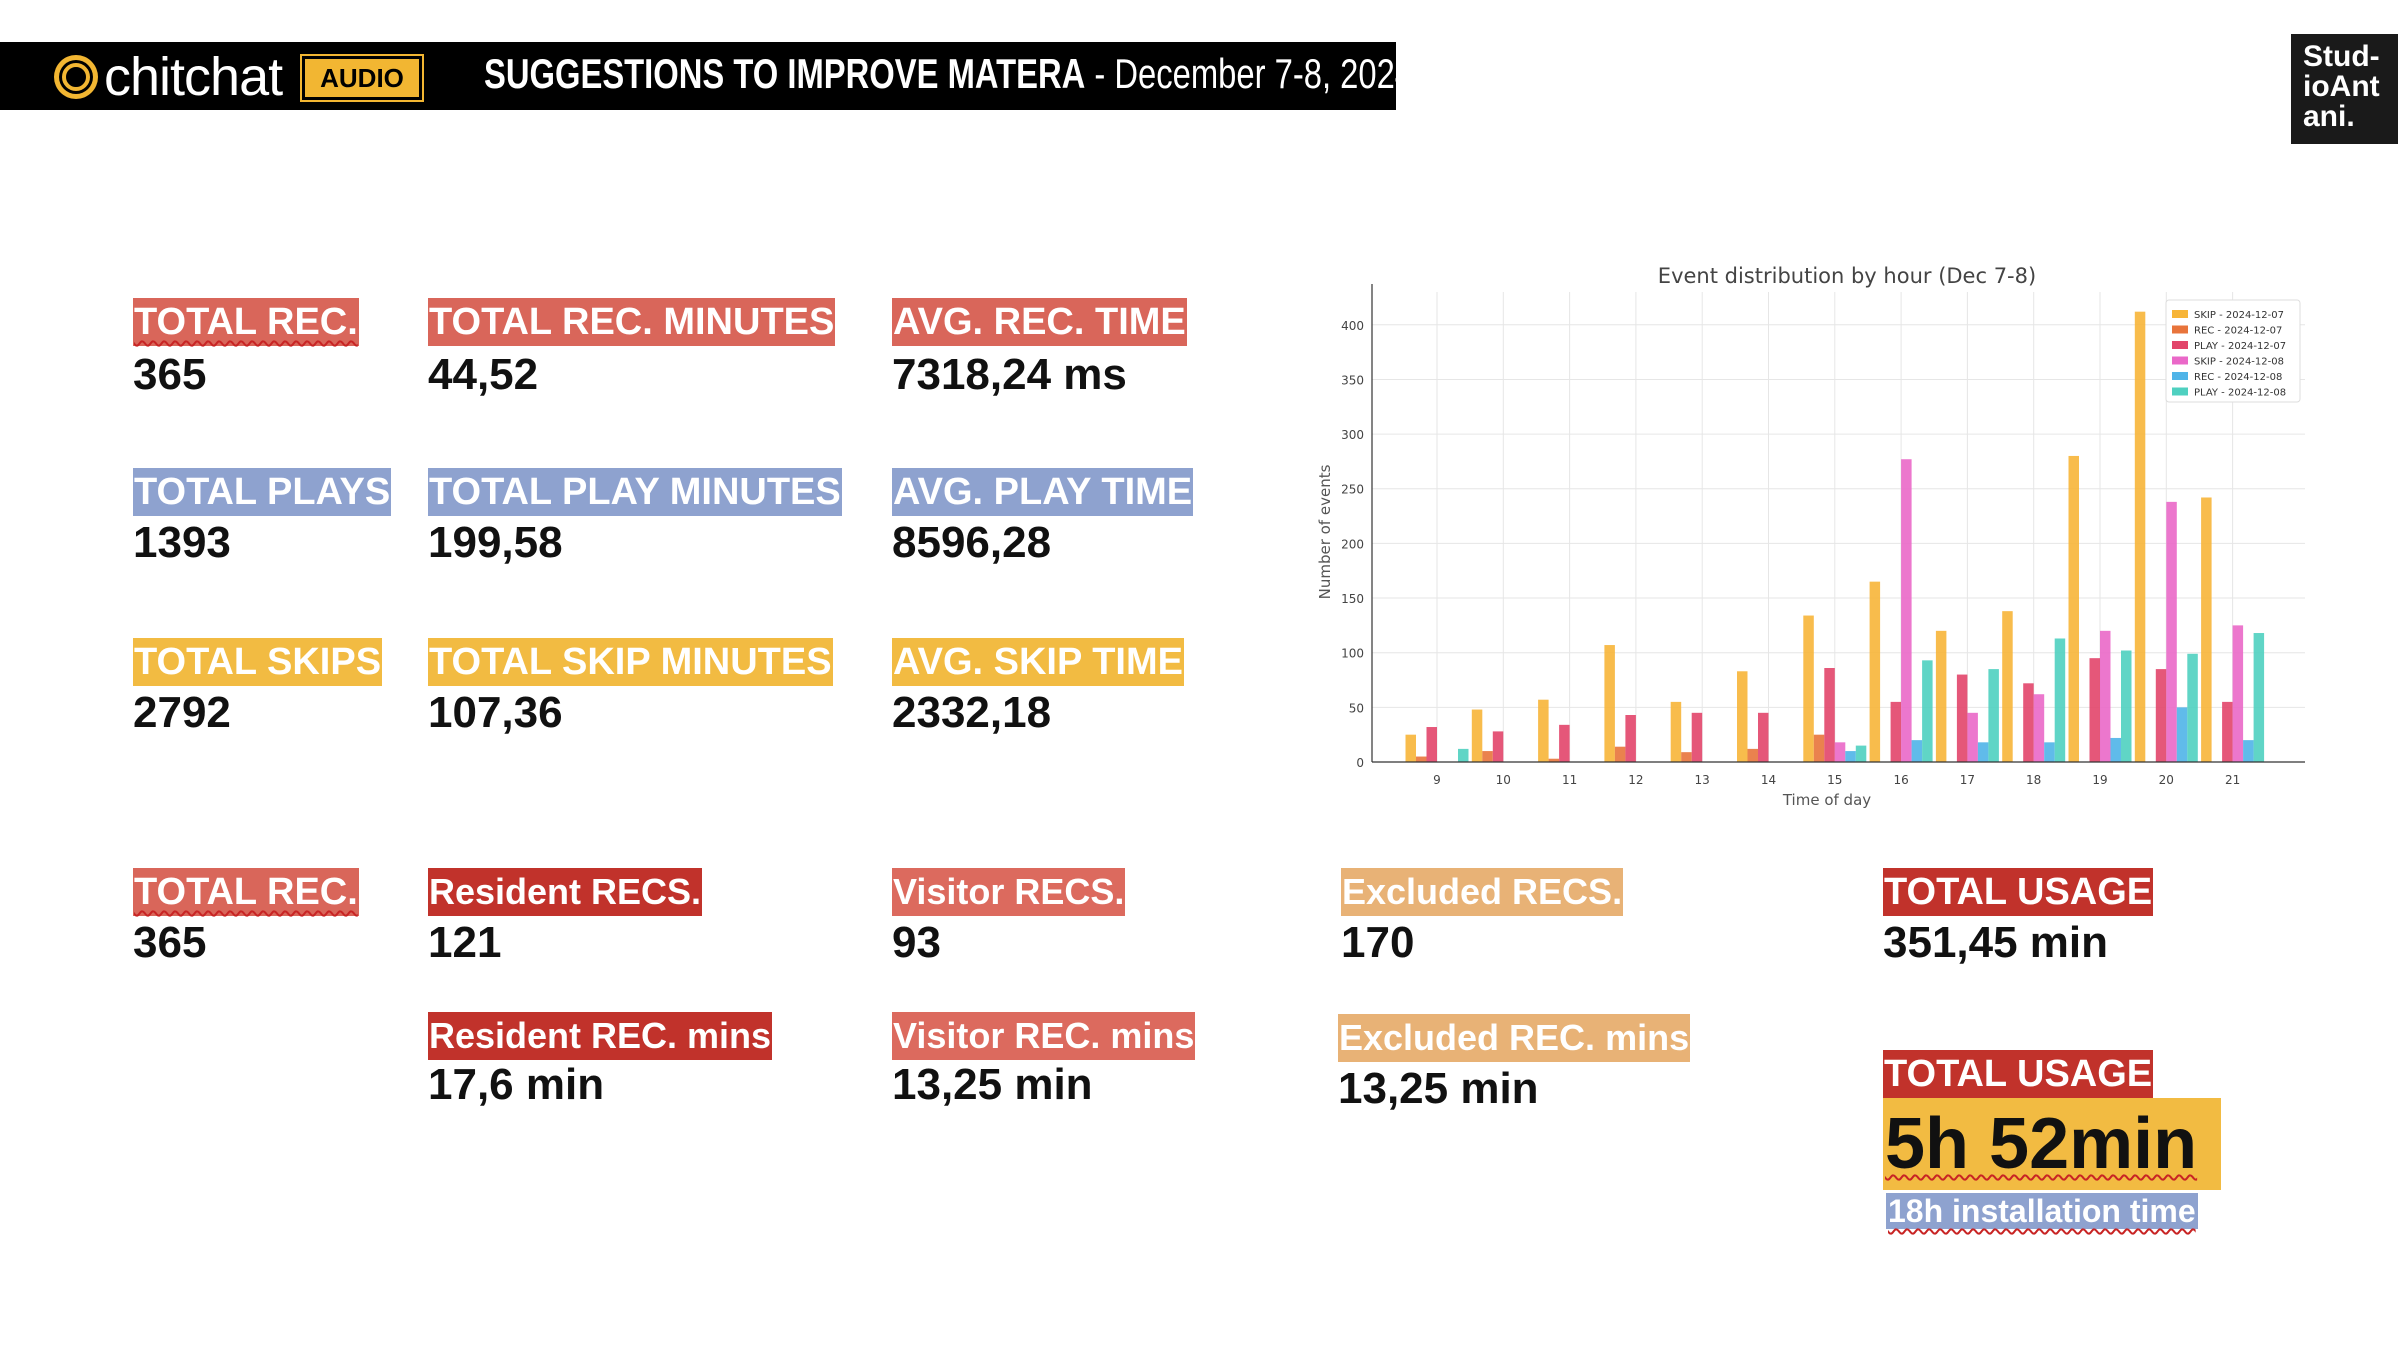  Describe the element at coordinates (258, 662) in the screenshot. I see `total-skips-label: TOTAL SKIPS` at that location.